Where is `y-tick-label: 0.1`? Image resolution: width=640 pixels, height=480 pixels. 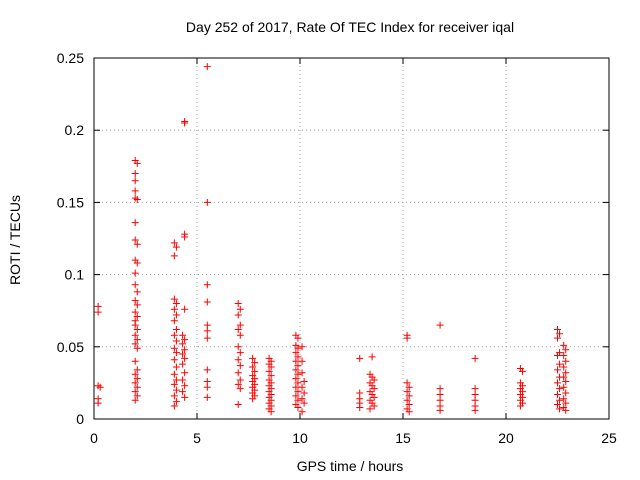 y-tick-label: 0.1 is located at coordinates (75, 275).